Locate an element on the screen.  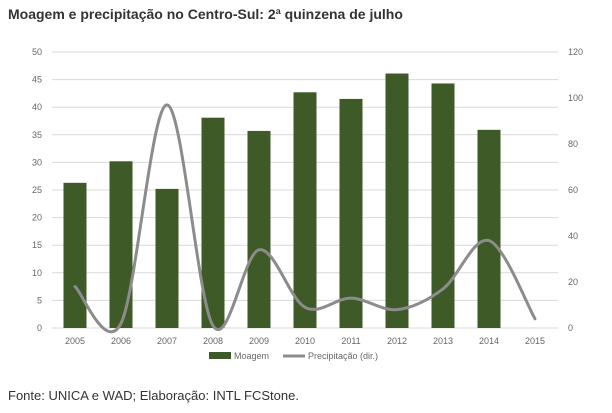
x-tick-label: 2014 is located at coordinates (489, 341).